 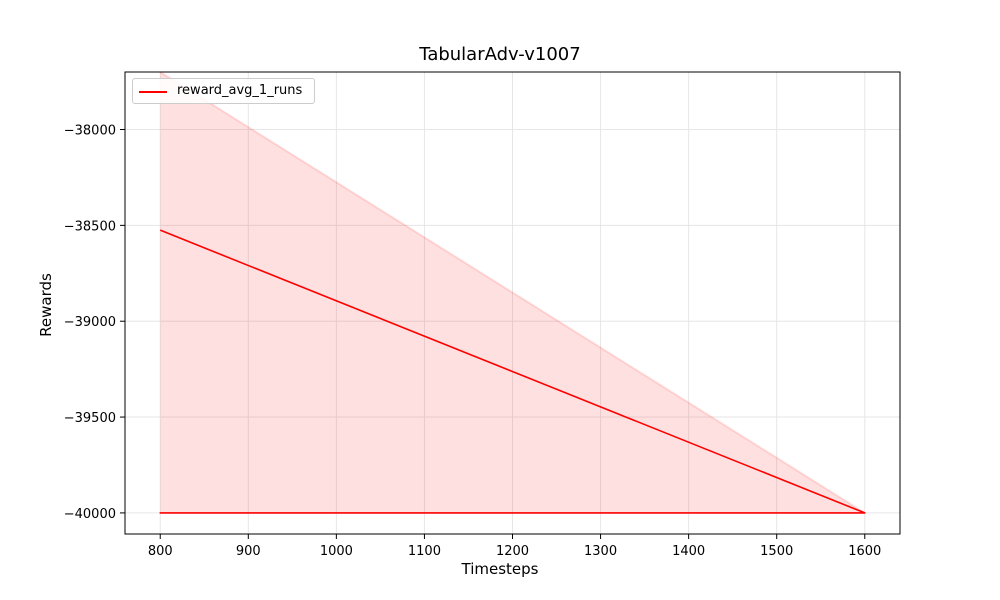 I want to click on x-tick-label: 800, so click(x=160, y=551).